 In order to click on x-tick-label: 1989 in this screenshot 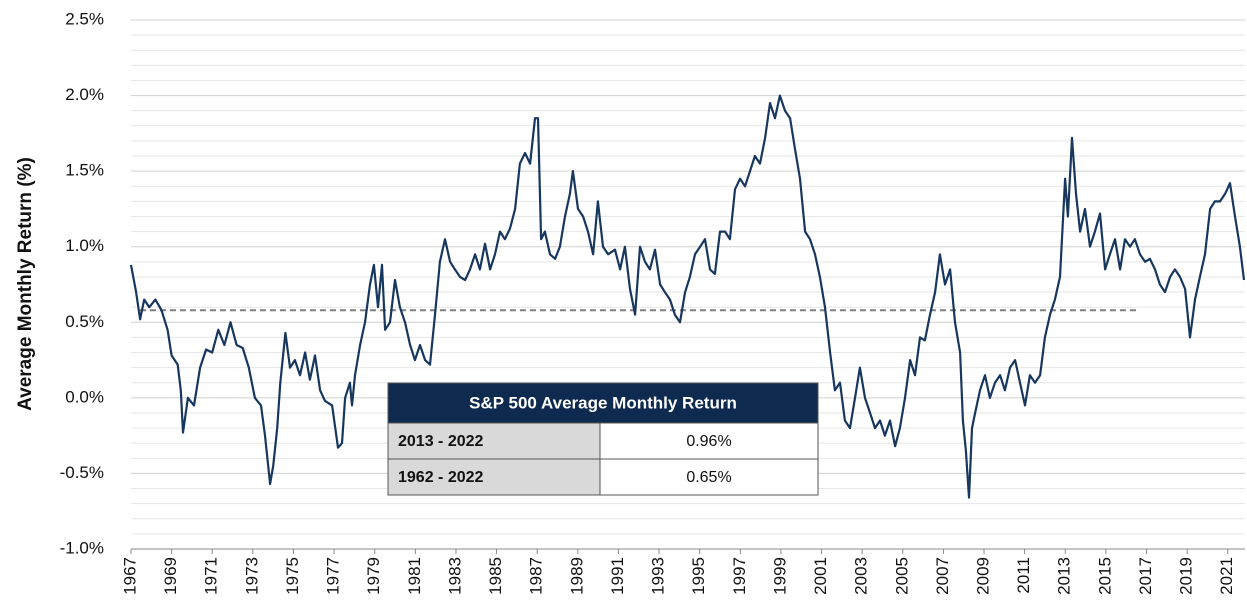, I will do `click(576, 576)`.